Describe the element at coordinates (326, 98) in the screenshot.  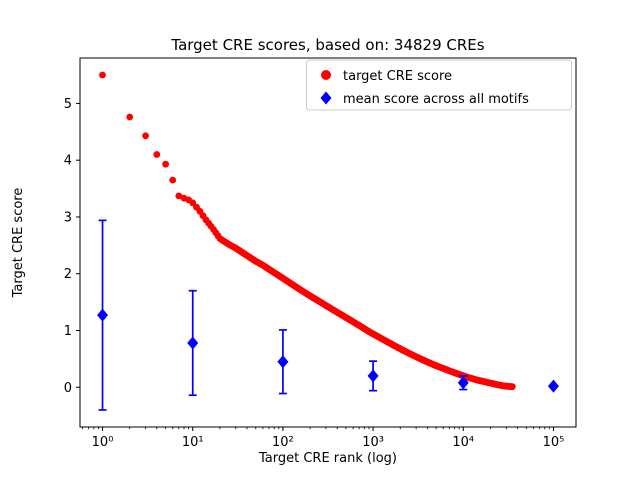
I see `legend-marker-blue-diamond` at that location.